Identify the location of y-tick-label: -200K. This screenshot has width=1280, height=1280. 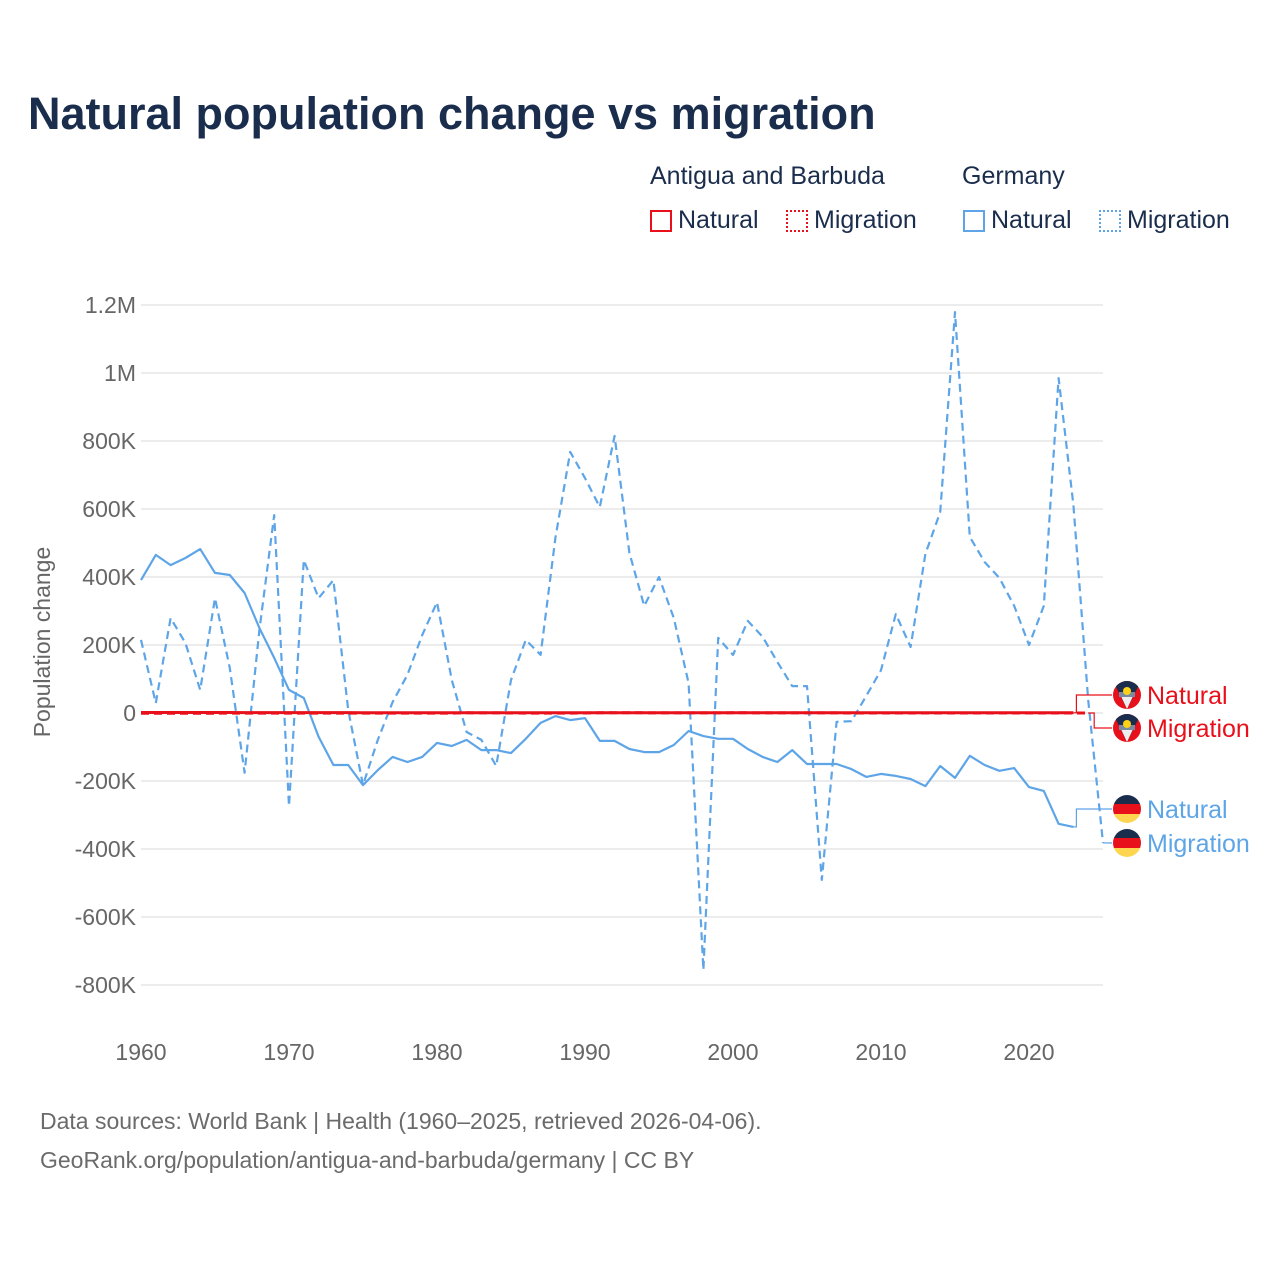
(106, 781).